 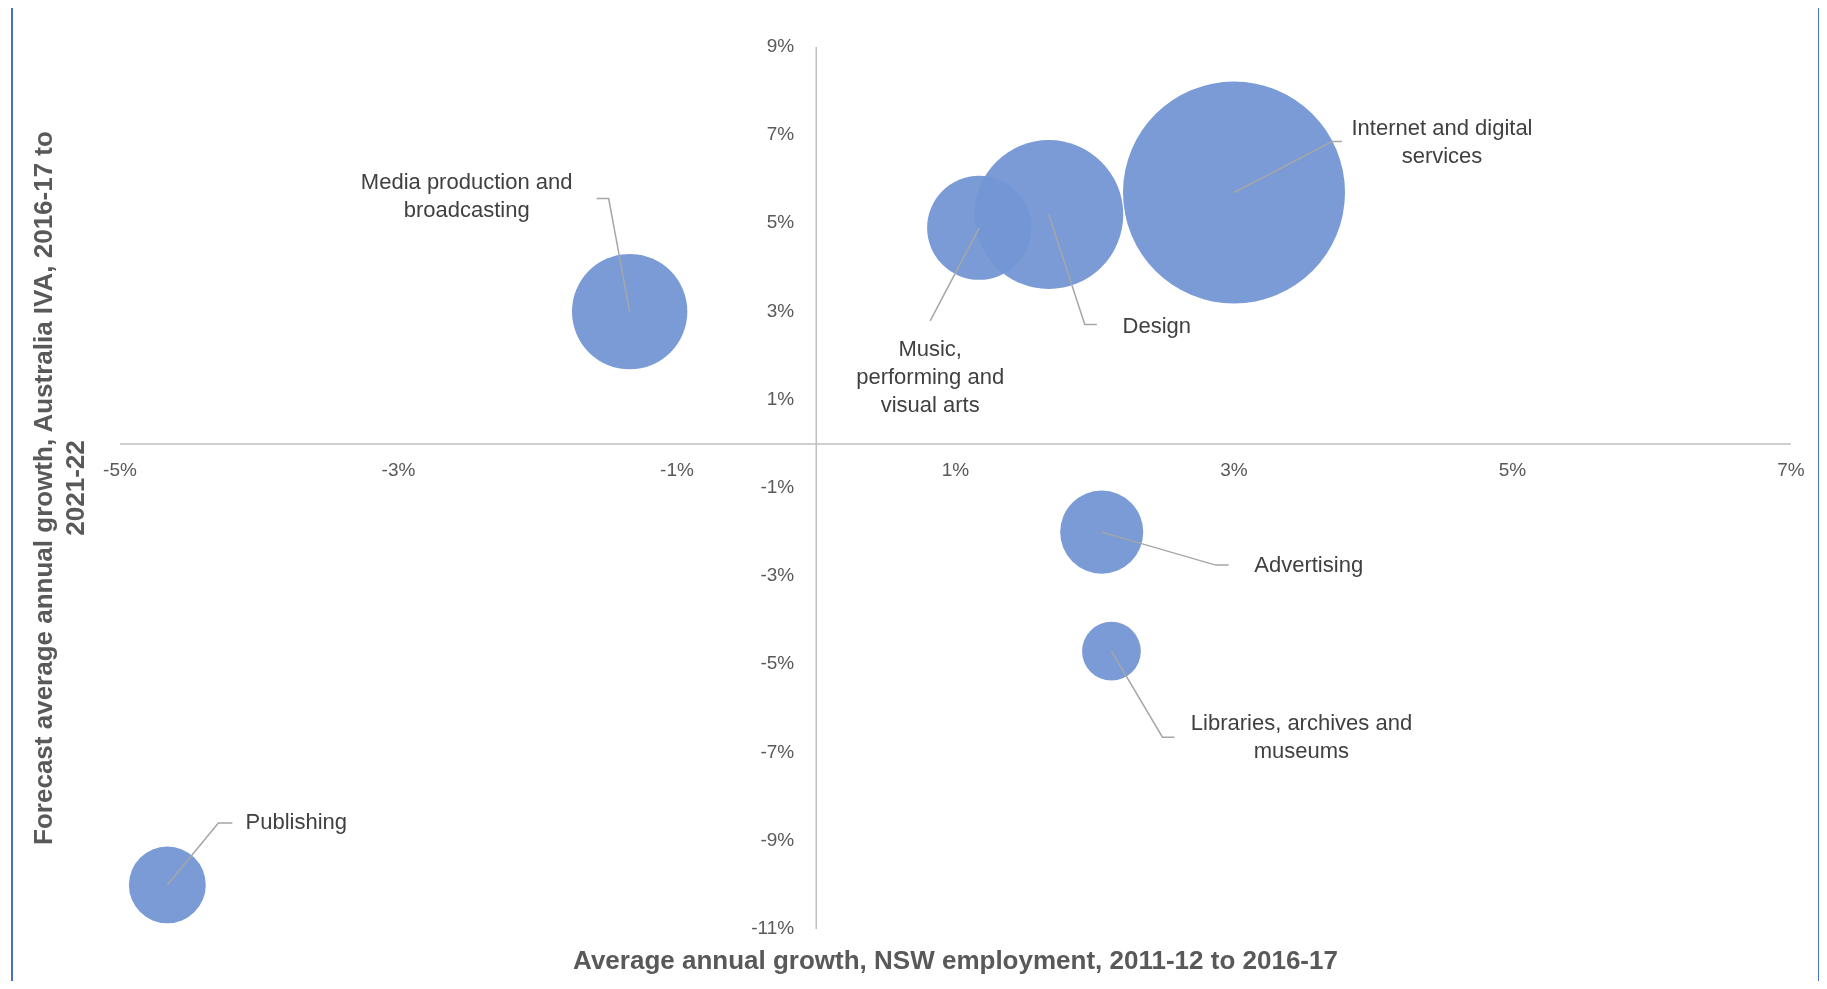 I want to click on text: Media production and broadcasting, so click(x=466, y=195).